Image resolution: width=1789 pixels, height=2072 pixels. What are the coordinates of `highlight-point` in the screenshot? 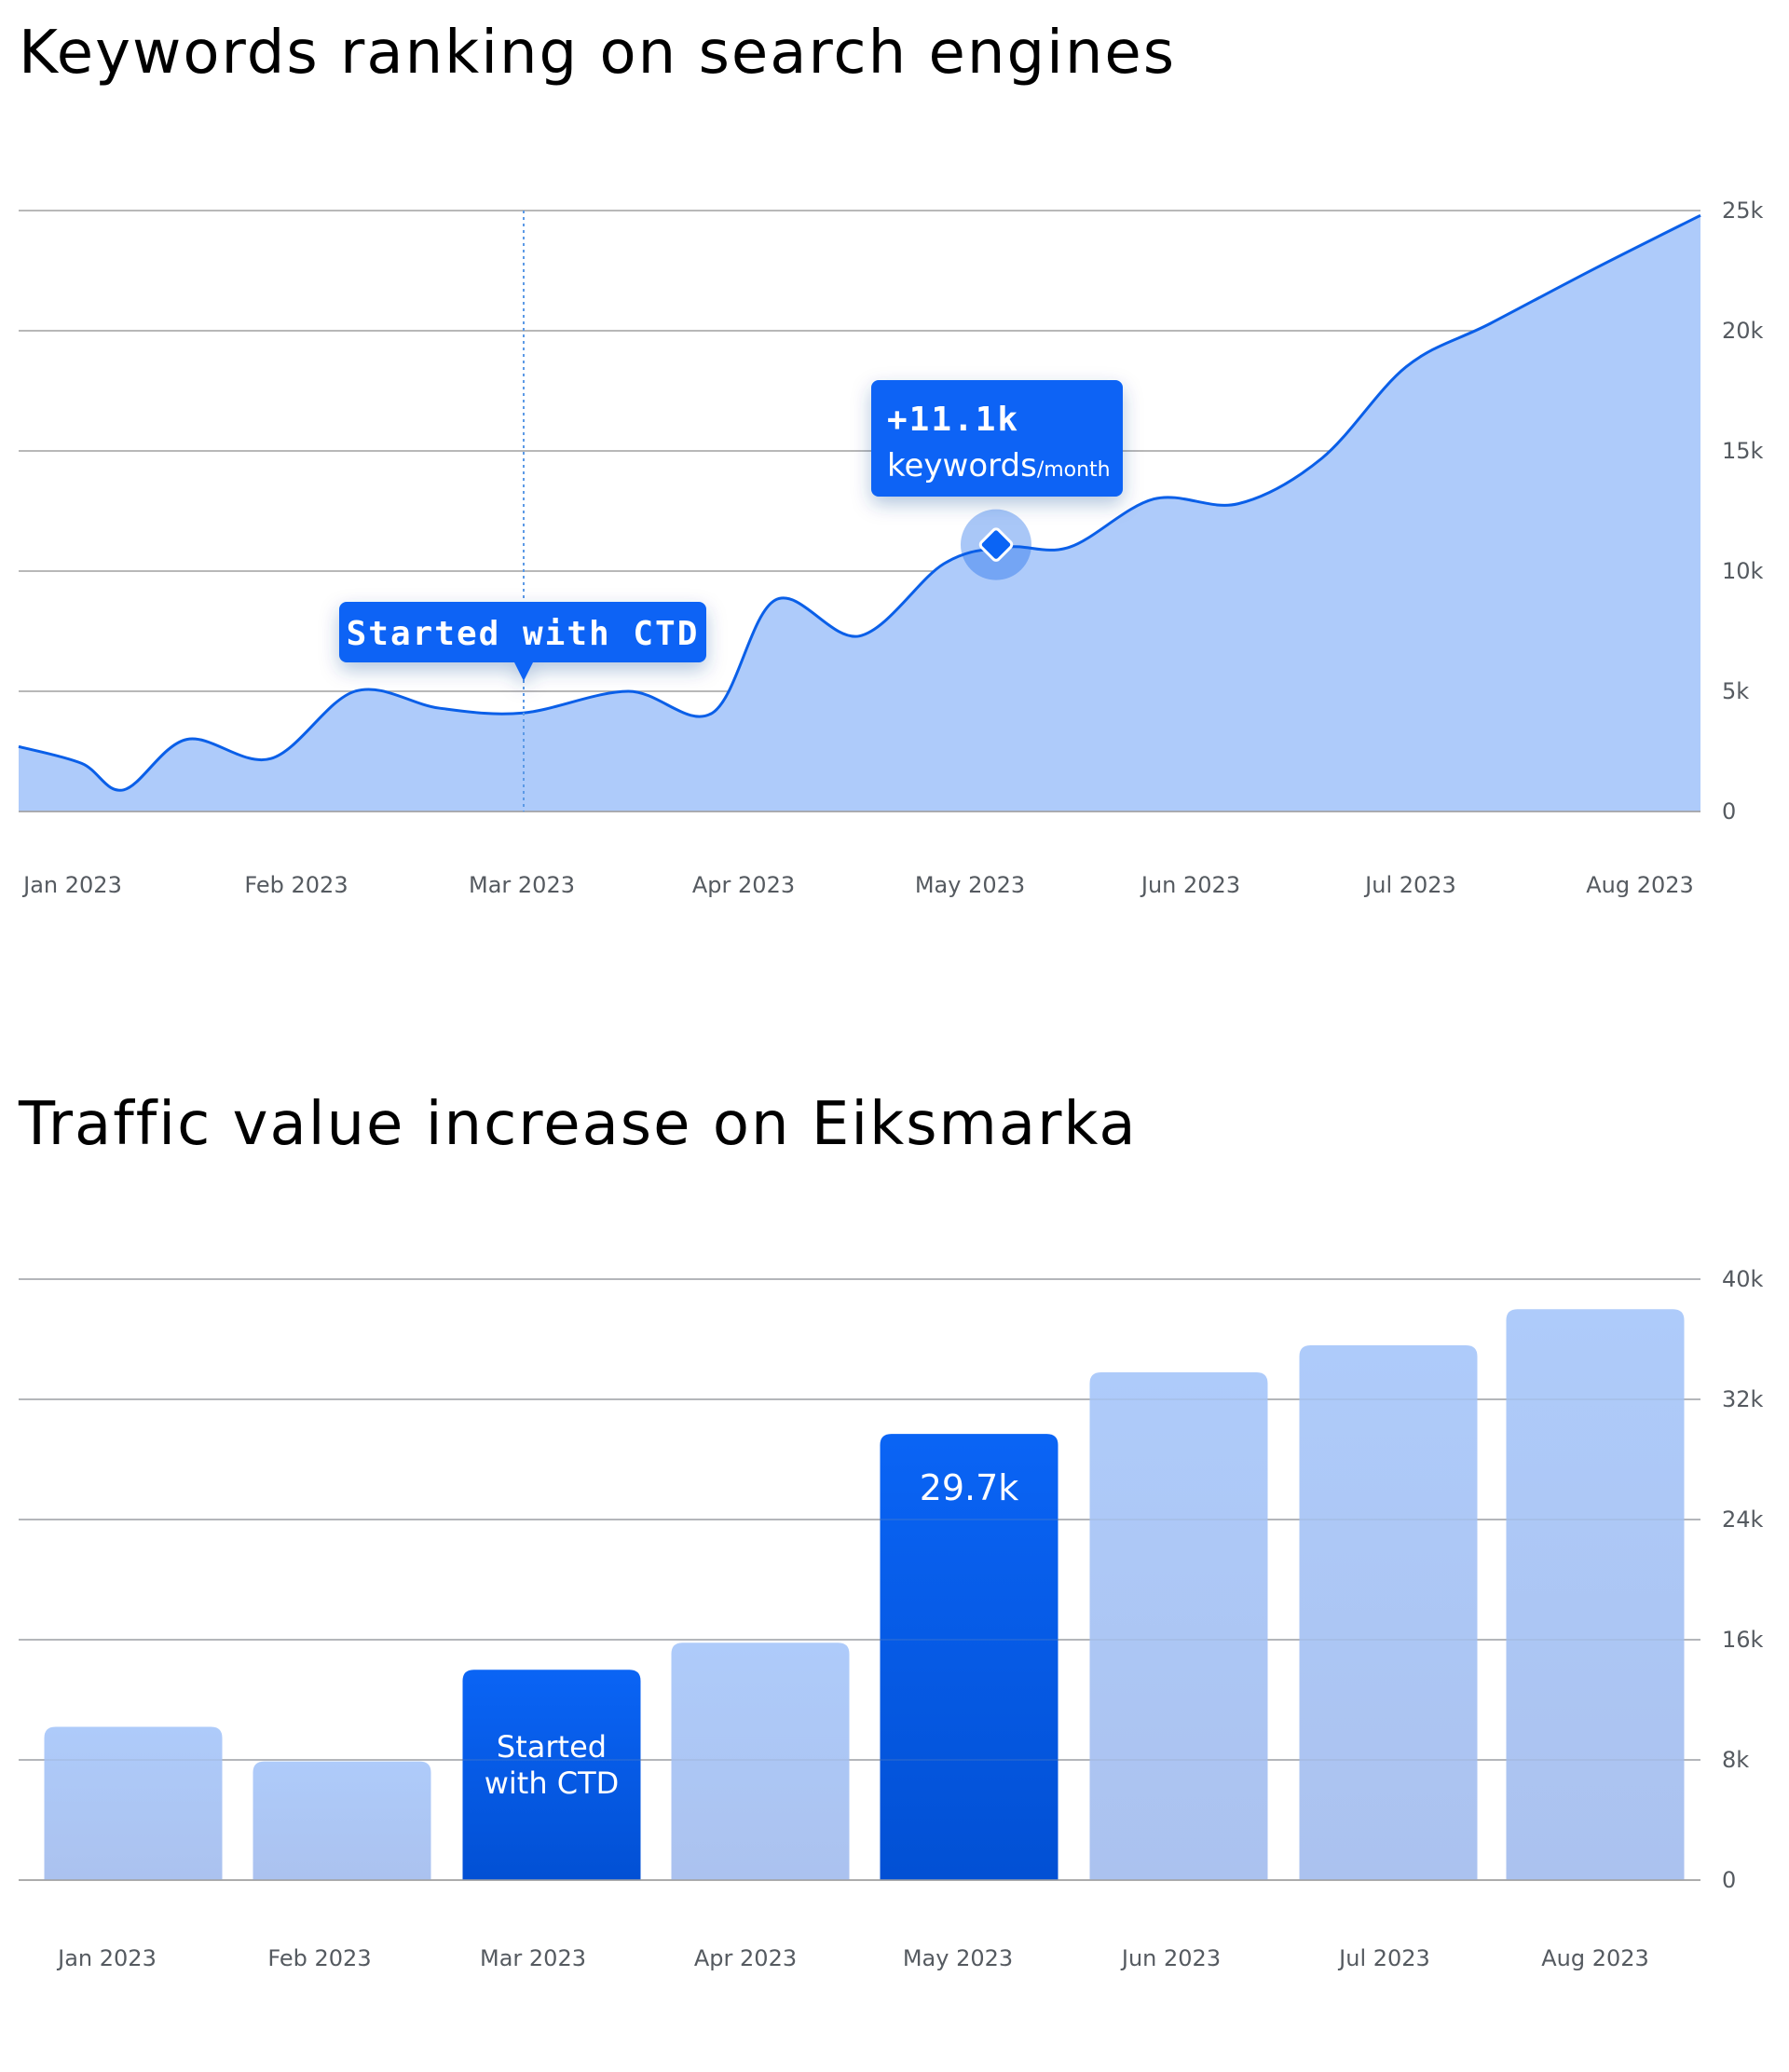 It's located at (996, 544).